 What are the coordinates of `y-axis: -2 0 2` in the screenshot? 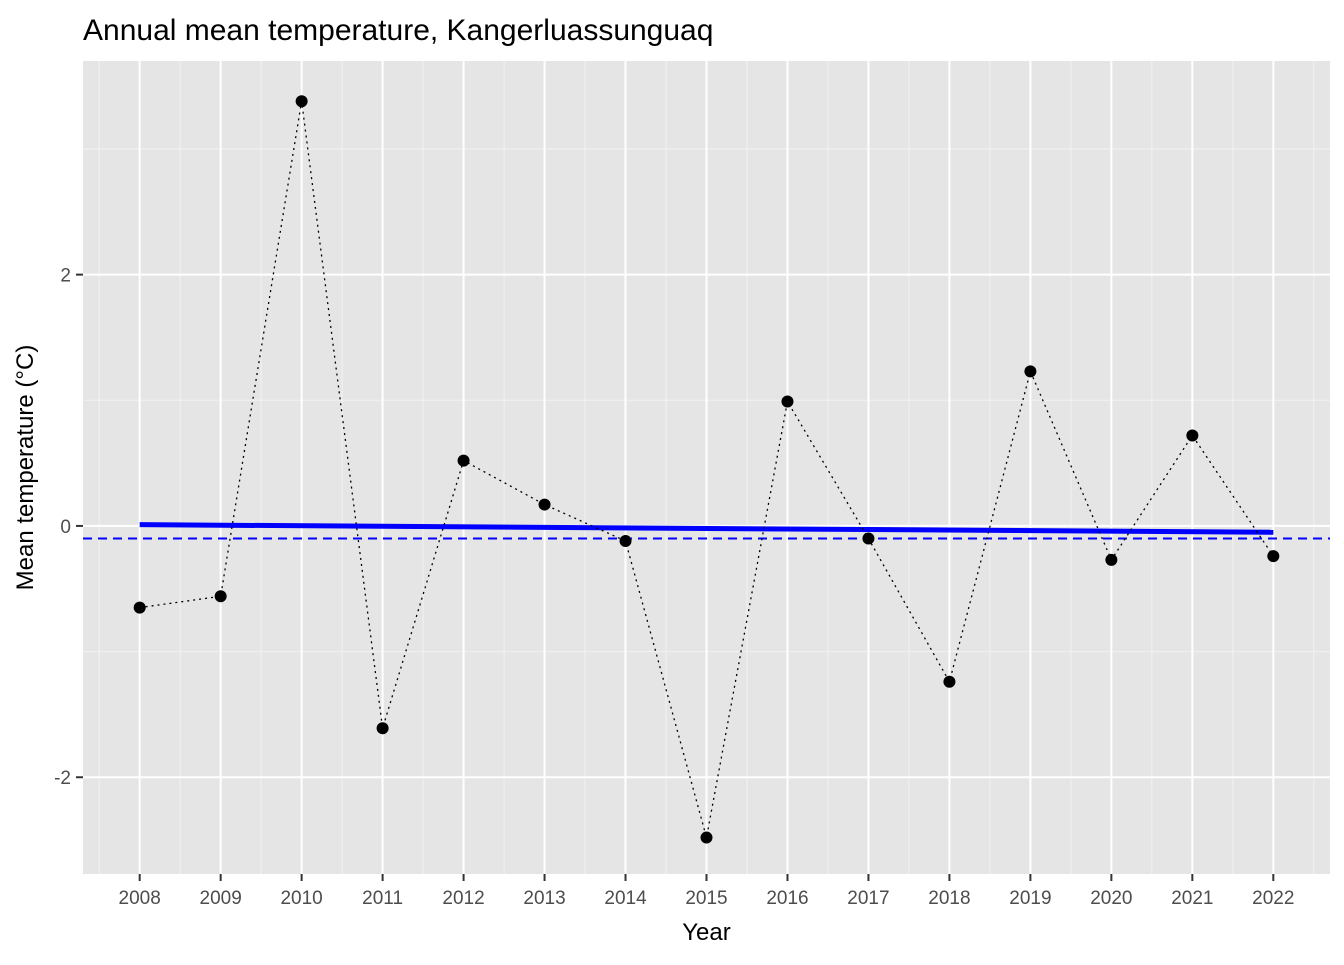 It's located at (68, 527).